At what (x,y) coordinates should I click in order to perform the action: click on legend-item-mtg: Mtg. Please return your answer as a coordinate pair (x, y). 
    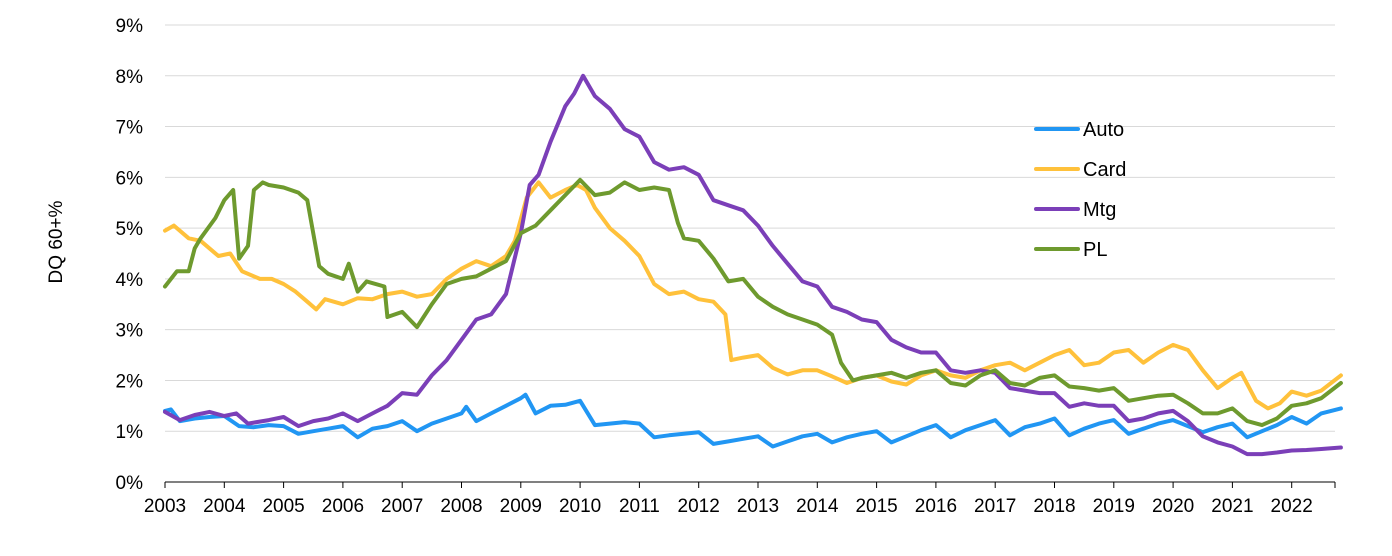
    Looking at the image, I should click on (1075, 210).